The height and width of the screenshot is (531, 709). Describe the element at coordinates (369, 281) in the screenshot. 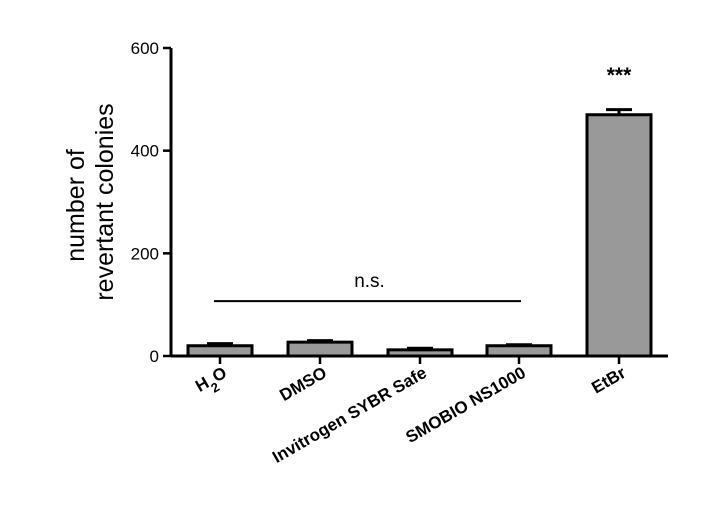

I see `ns-label: n.s.` at that location.